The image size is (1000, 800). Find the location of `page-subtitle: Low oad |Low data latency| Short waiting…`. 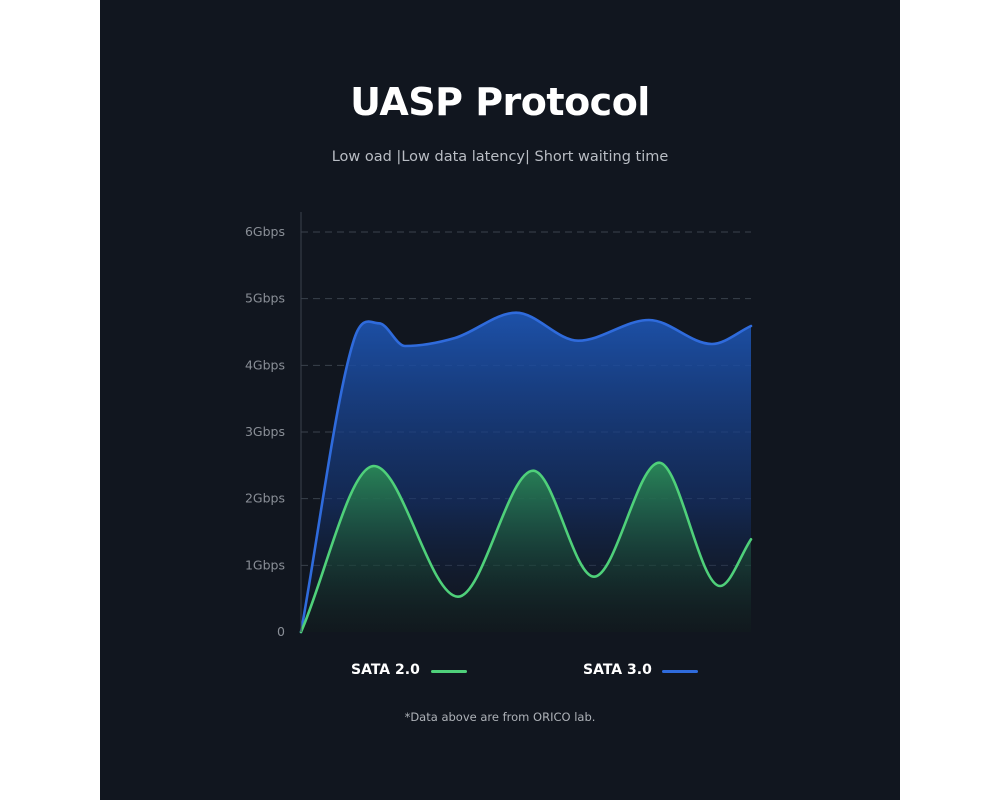

page-subtitle: Low oad |Low data latency| Short waiting… is located at coordinates (500, 157).